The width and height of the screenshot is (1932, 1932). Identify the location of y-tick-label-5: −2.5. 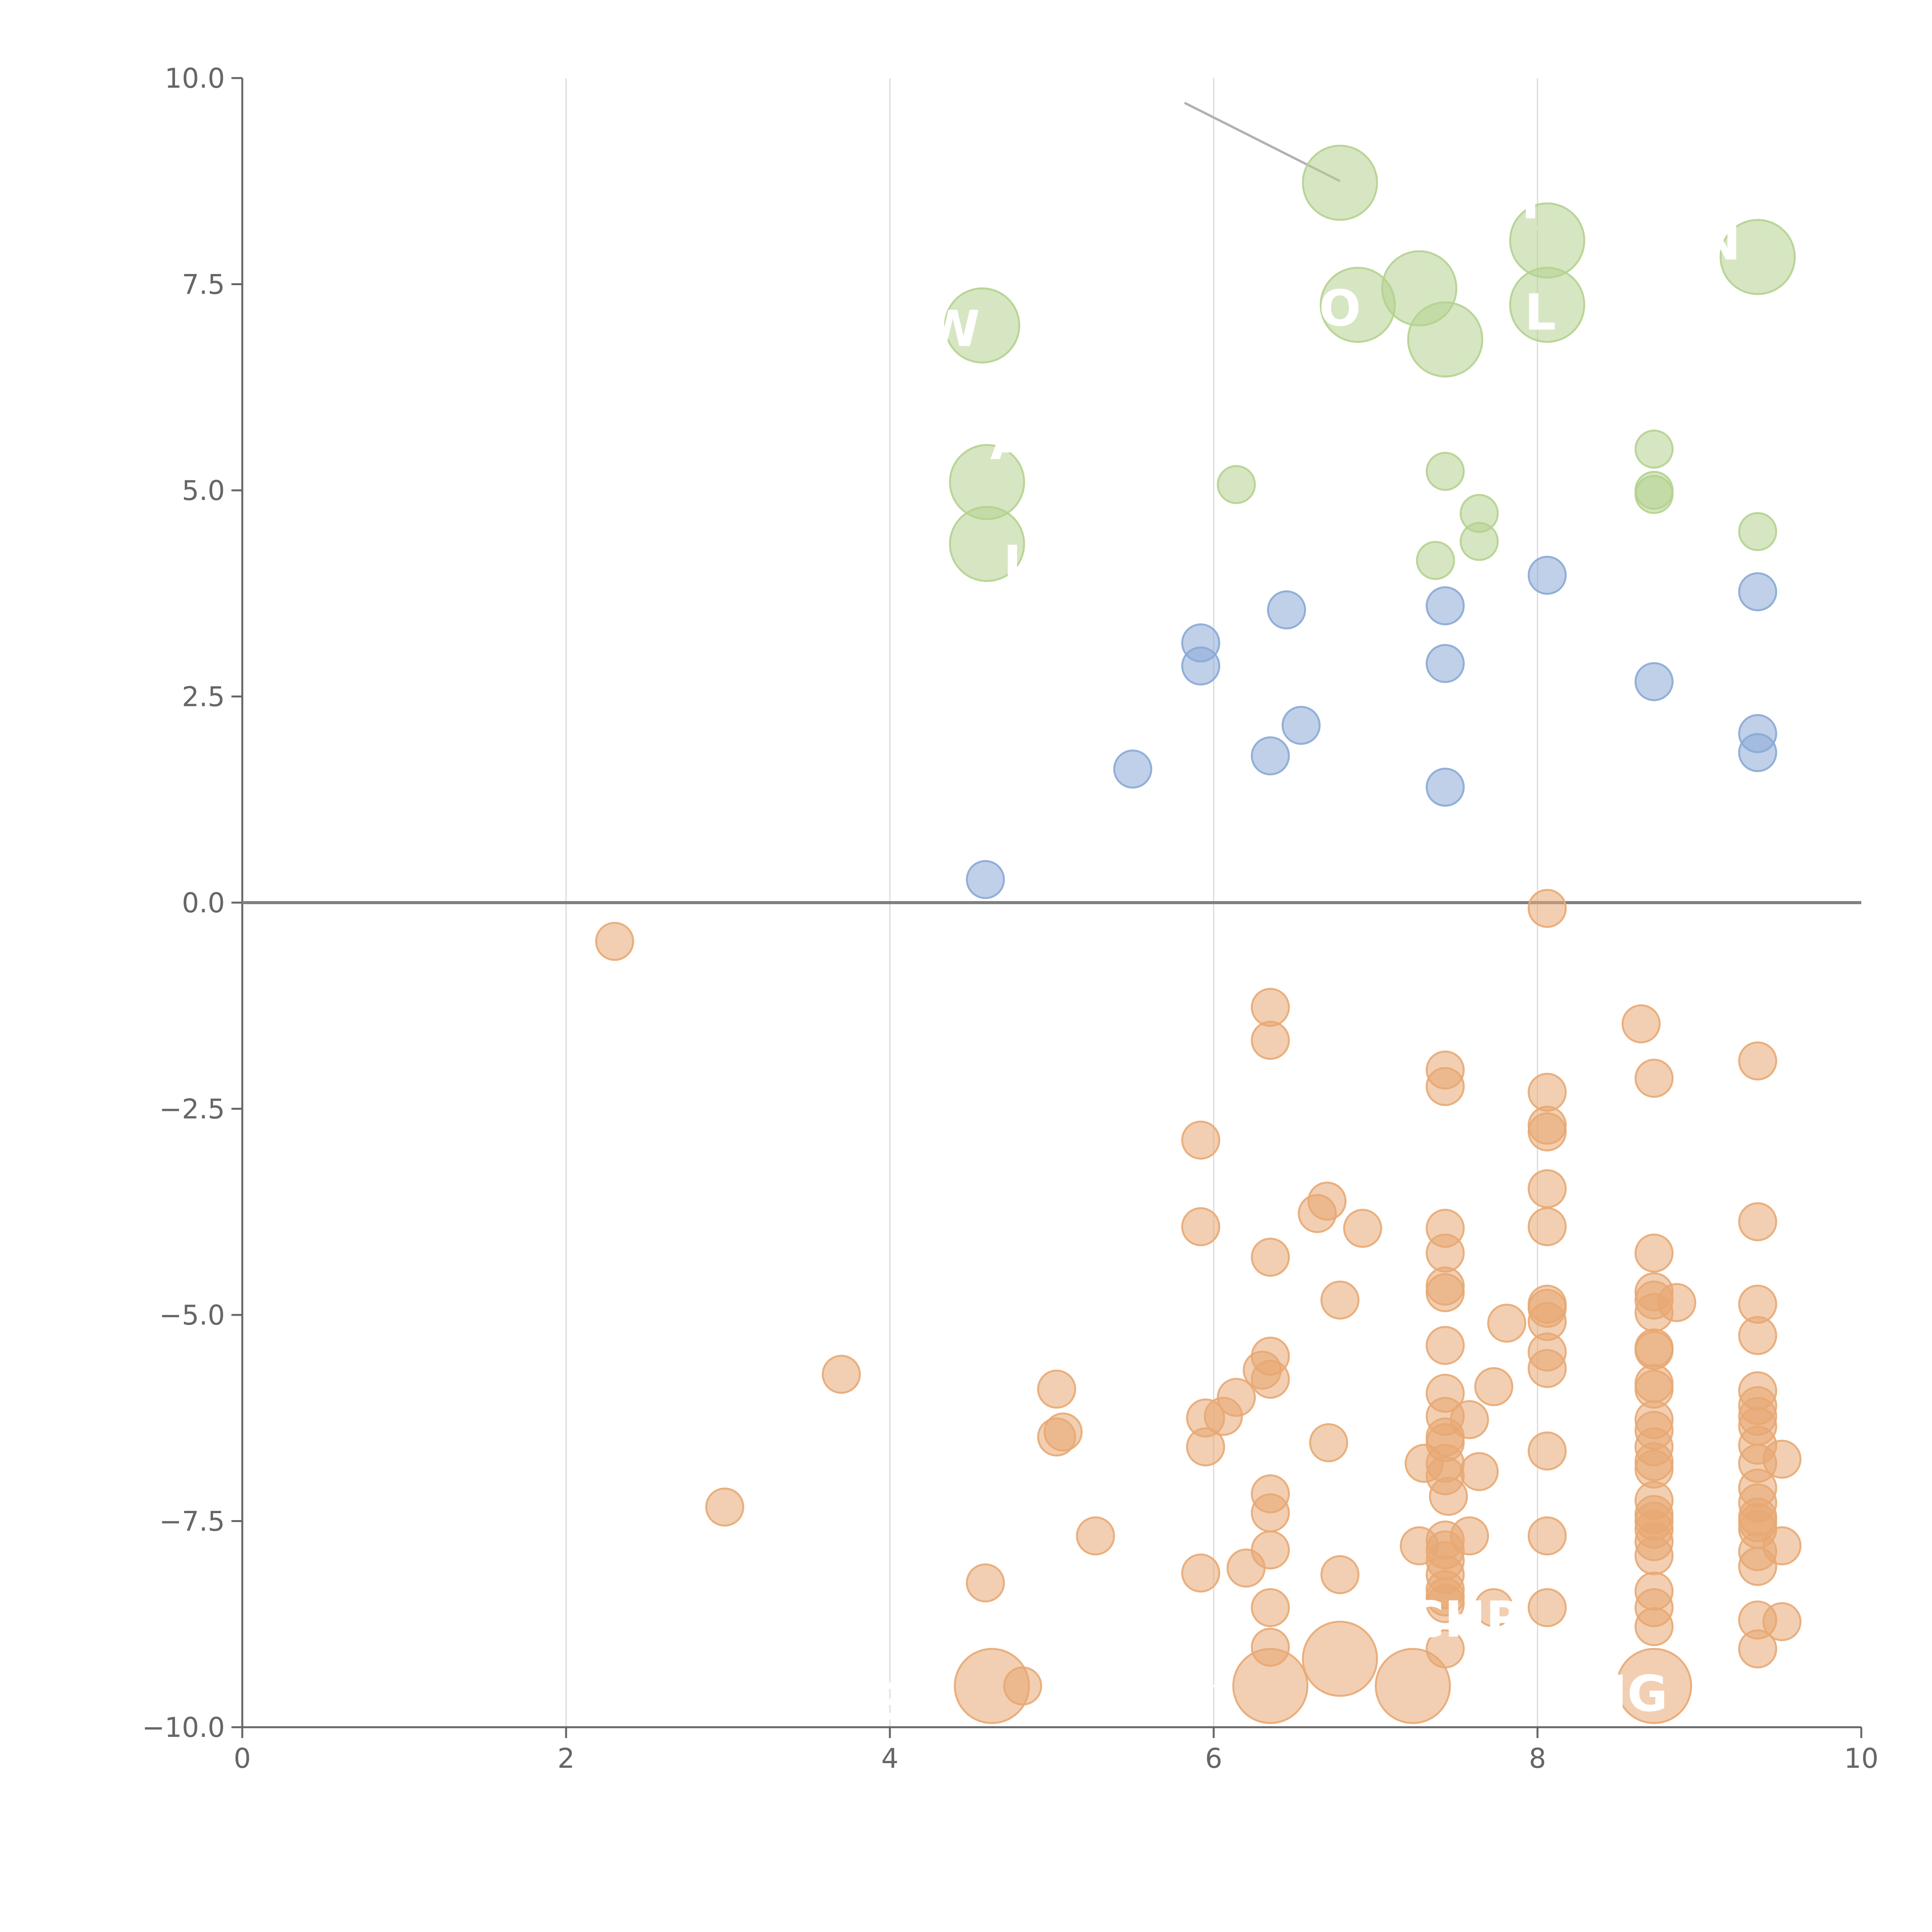
(192, 1109).